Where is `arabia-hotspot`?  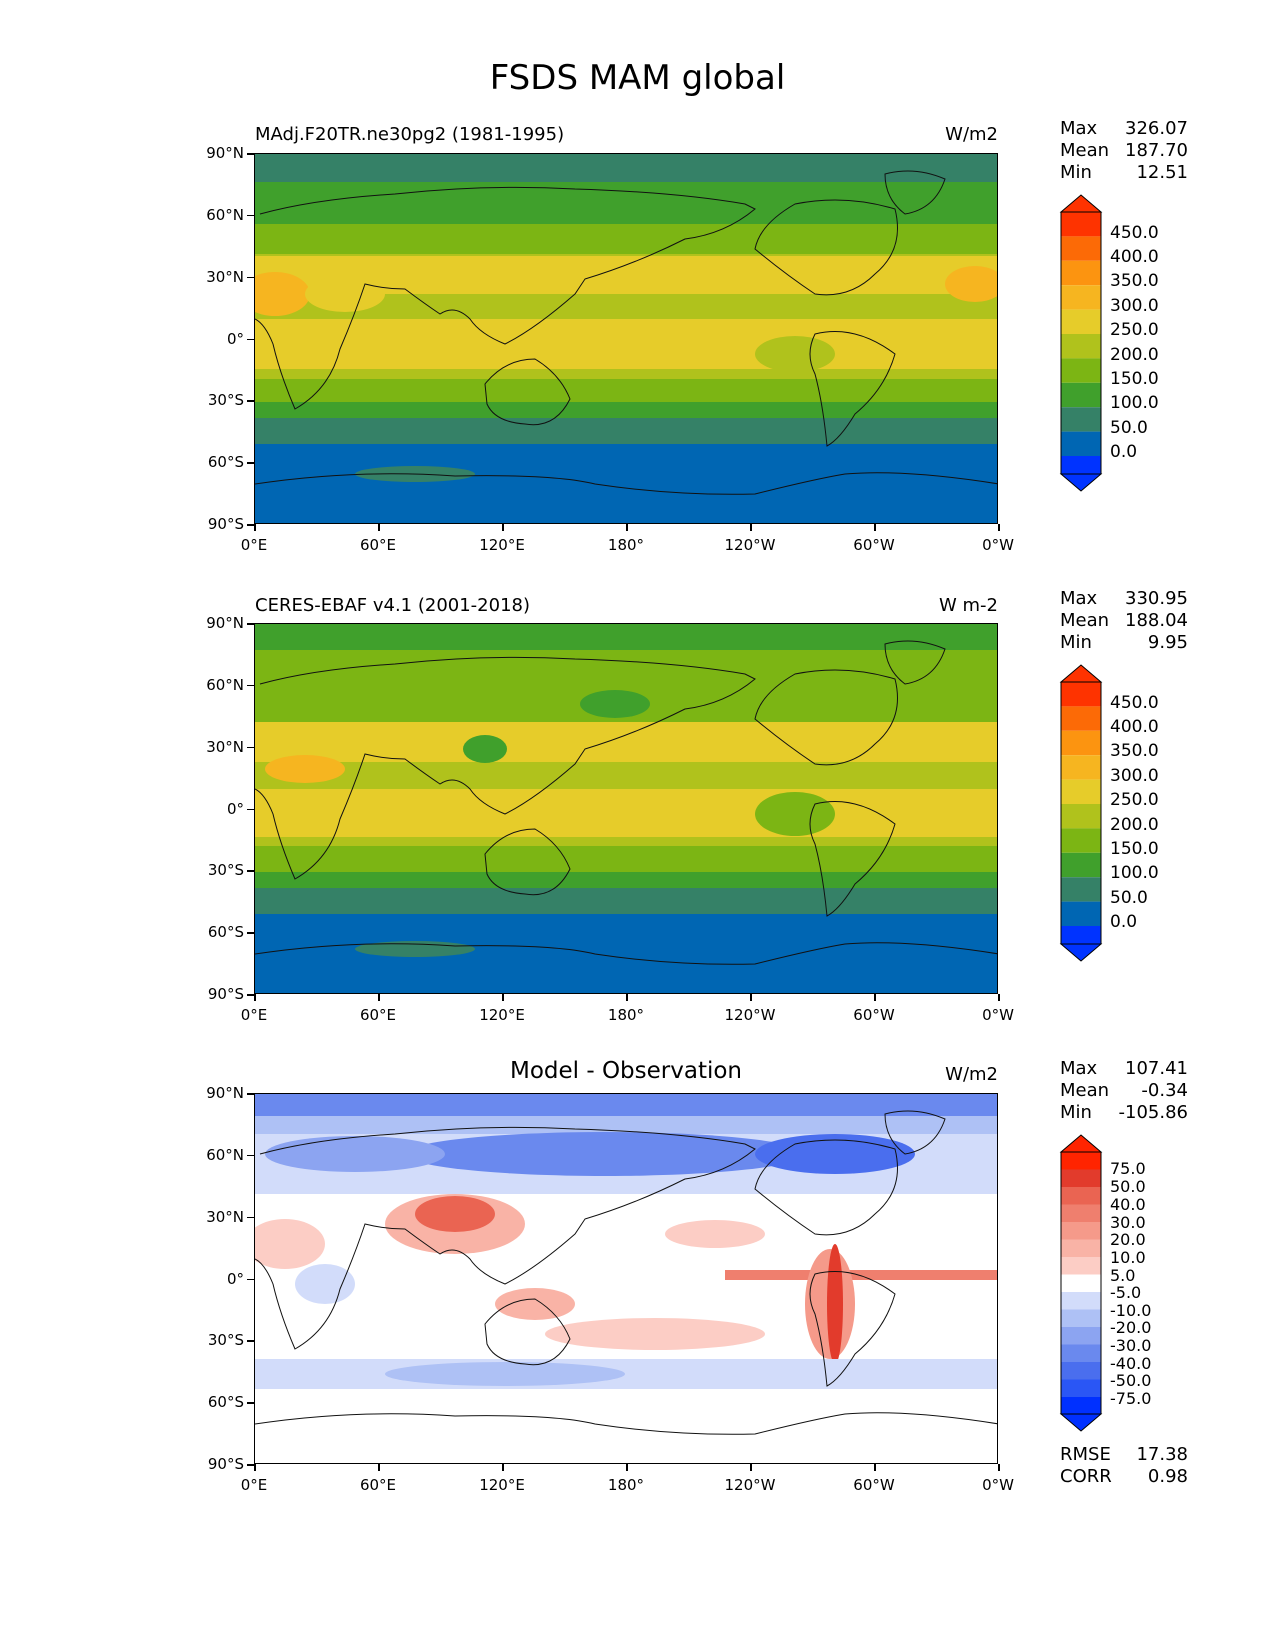 arabia-hotspot is located at coordinates (345, 294).